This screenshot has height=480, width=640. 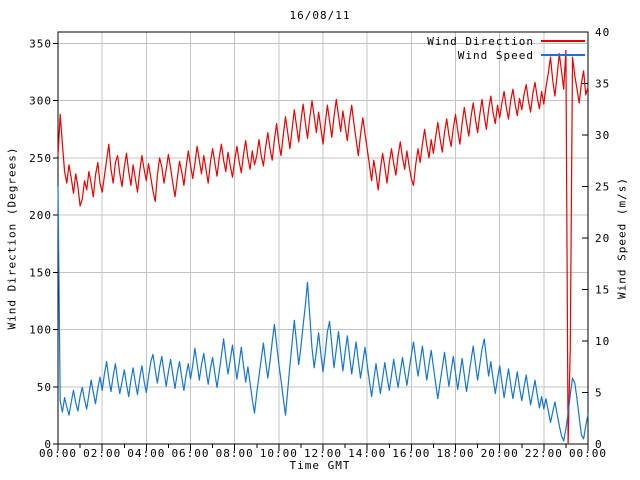 I want to click on y-right-tick-label: 35, so click(x=602, y=84).